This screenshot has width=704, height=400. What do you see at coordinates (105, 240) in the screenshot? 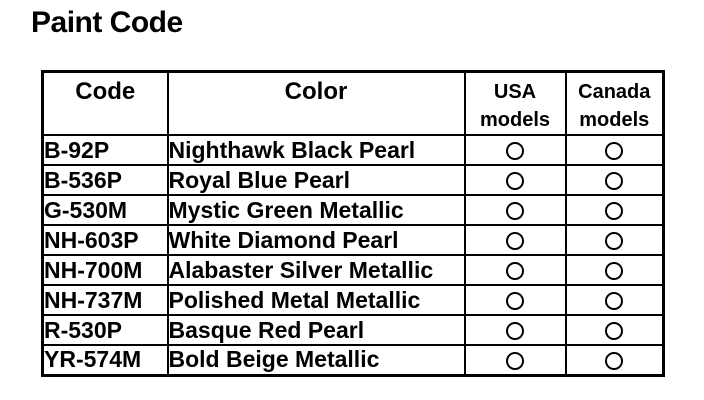
I see `code-cell: NH-603P` at bounding box center [105, 240].